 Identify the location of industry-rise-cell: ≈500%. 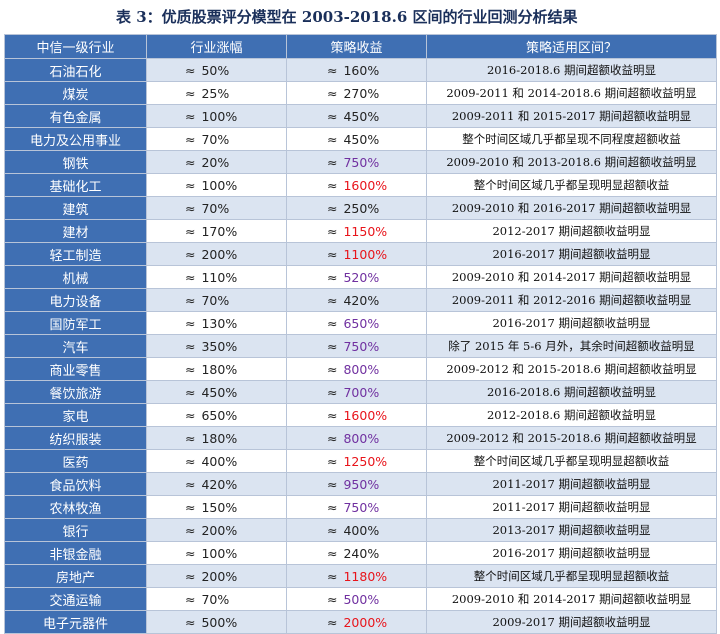
(216, 622).